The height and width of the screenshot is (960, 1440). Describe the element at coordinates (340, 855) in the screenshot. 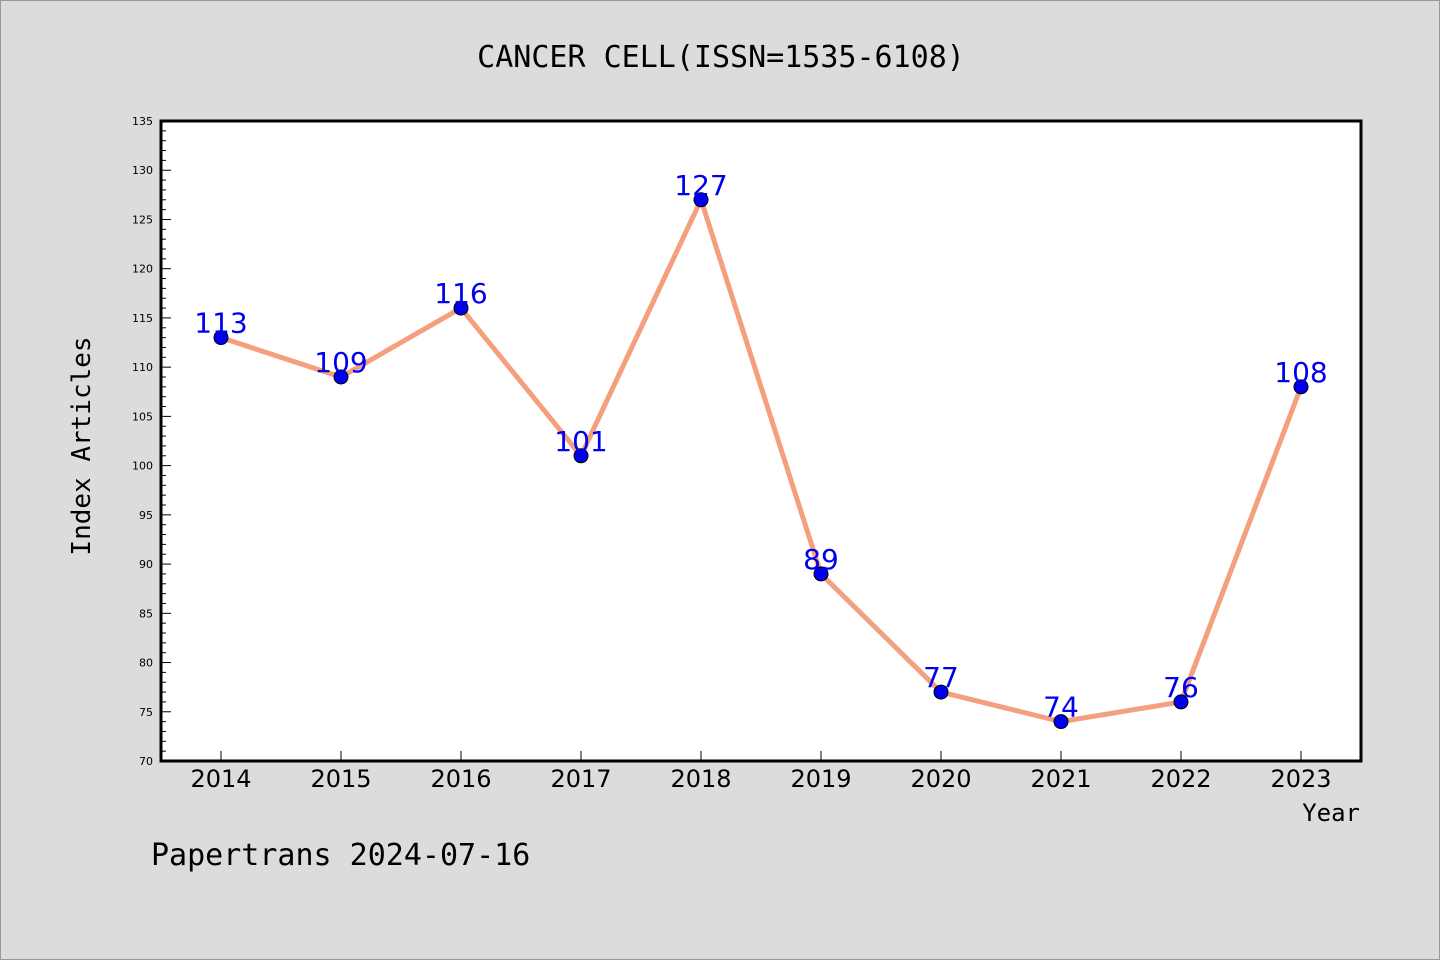

I see `footer-caption: Papertrans 2024-07-16` at that location.